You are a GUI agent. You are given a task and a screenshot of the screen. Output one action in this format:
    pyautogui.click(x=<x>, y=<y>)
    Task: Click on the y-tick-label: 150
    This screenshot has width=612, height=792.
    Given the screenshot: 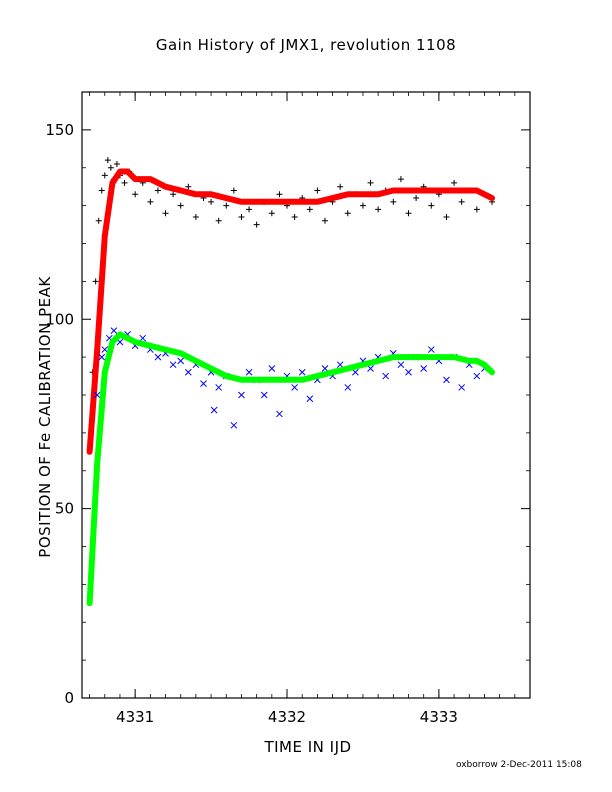 What is the action you would take?
    pyautogui.click(x=59, y=130)
    